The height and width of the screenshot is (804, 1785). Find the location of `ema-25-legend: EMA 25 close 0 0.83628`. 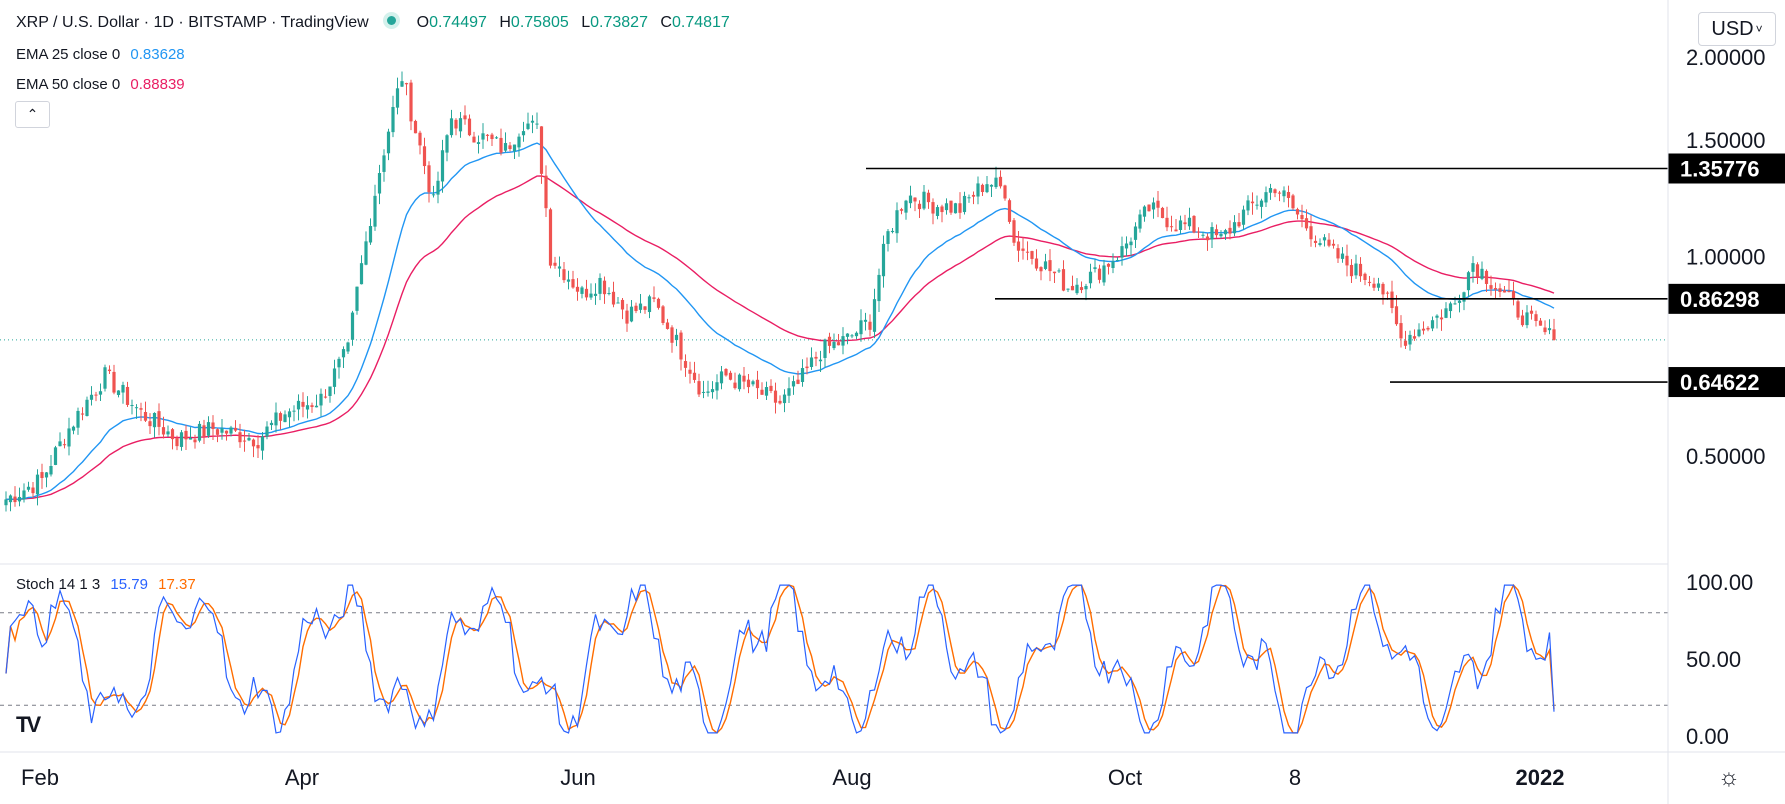

ema-25-legend: EMA 25 close 0 0.83628 is located at coordinates (100, 54).